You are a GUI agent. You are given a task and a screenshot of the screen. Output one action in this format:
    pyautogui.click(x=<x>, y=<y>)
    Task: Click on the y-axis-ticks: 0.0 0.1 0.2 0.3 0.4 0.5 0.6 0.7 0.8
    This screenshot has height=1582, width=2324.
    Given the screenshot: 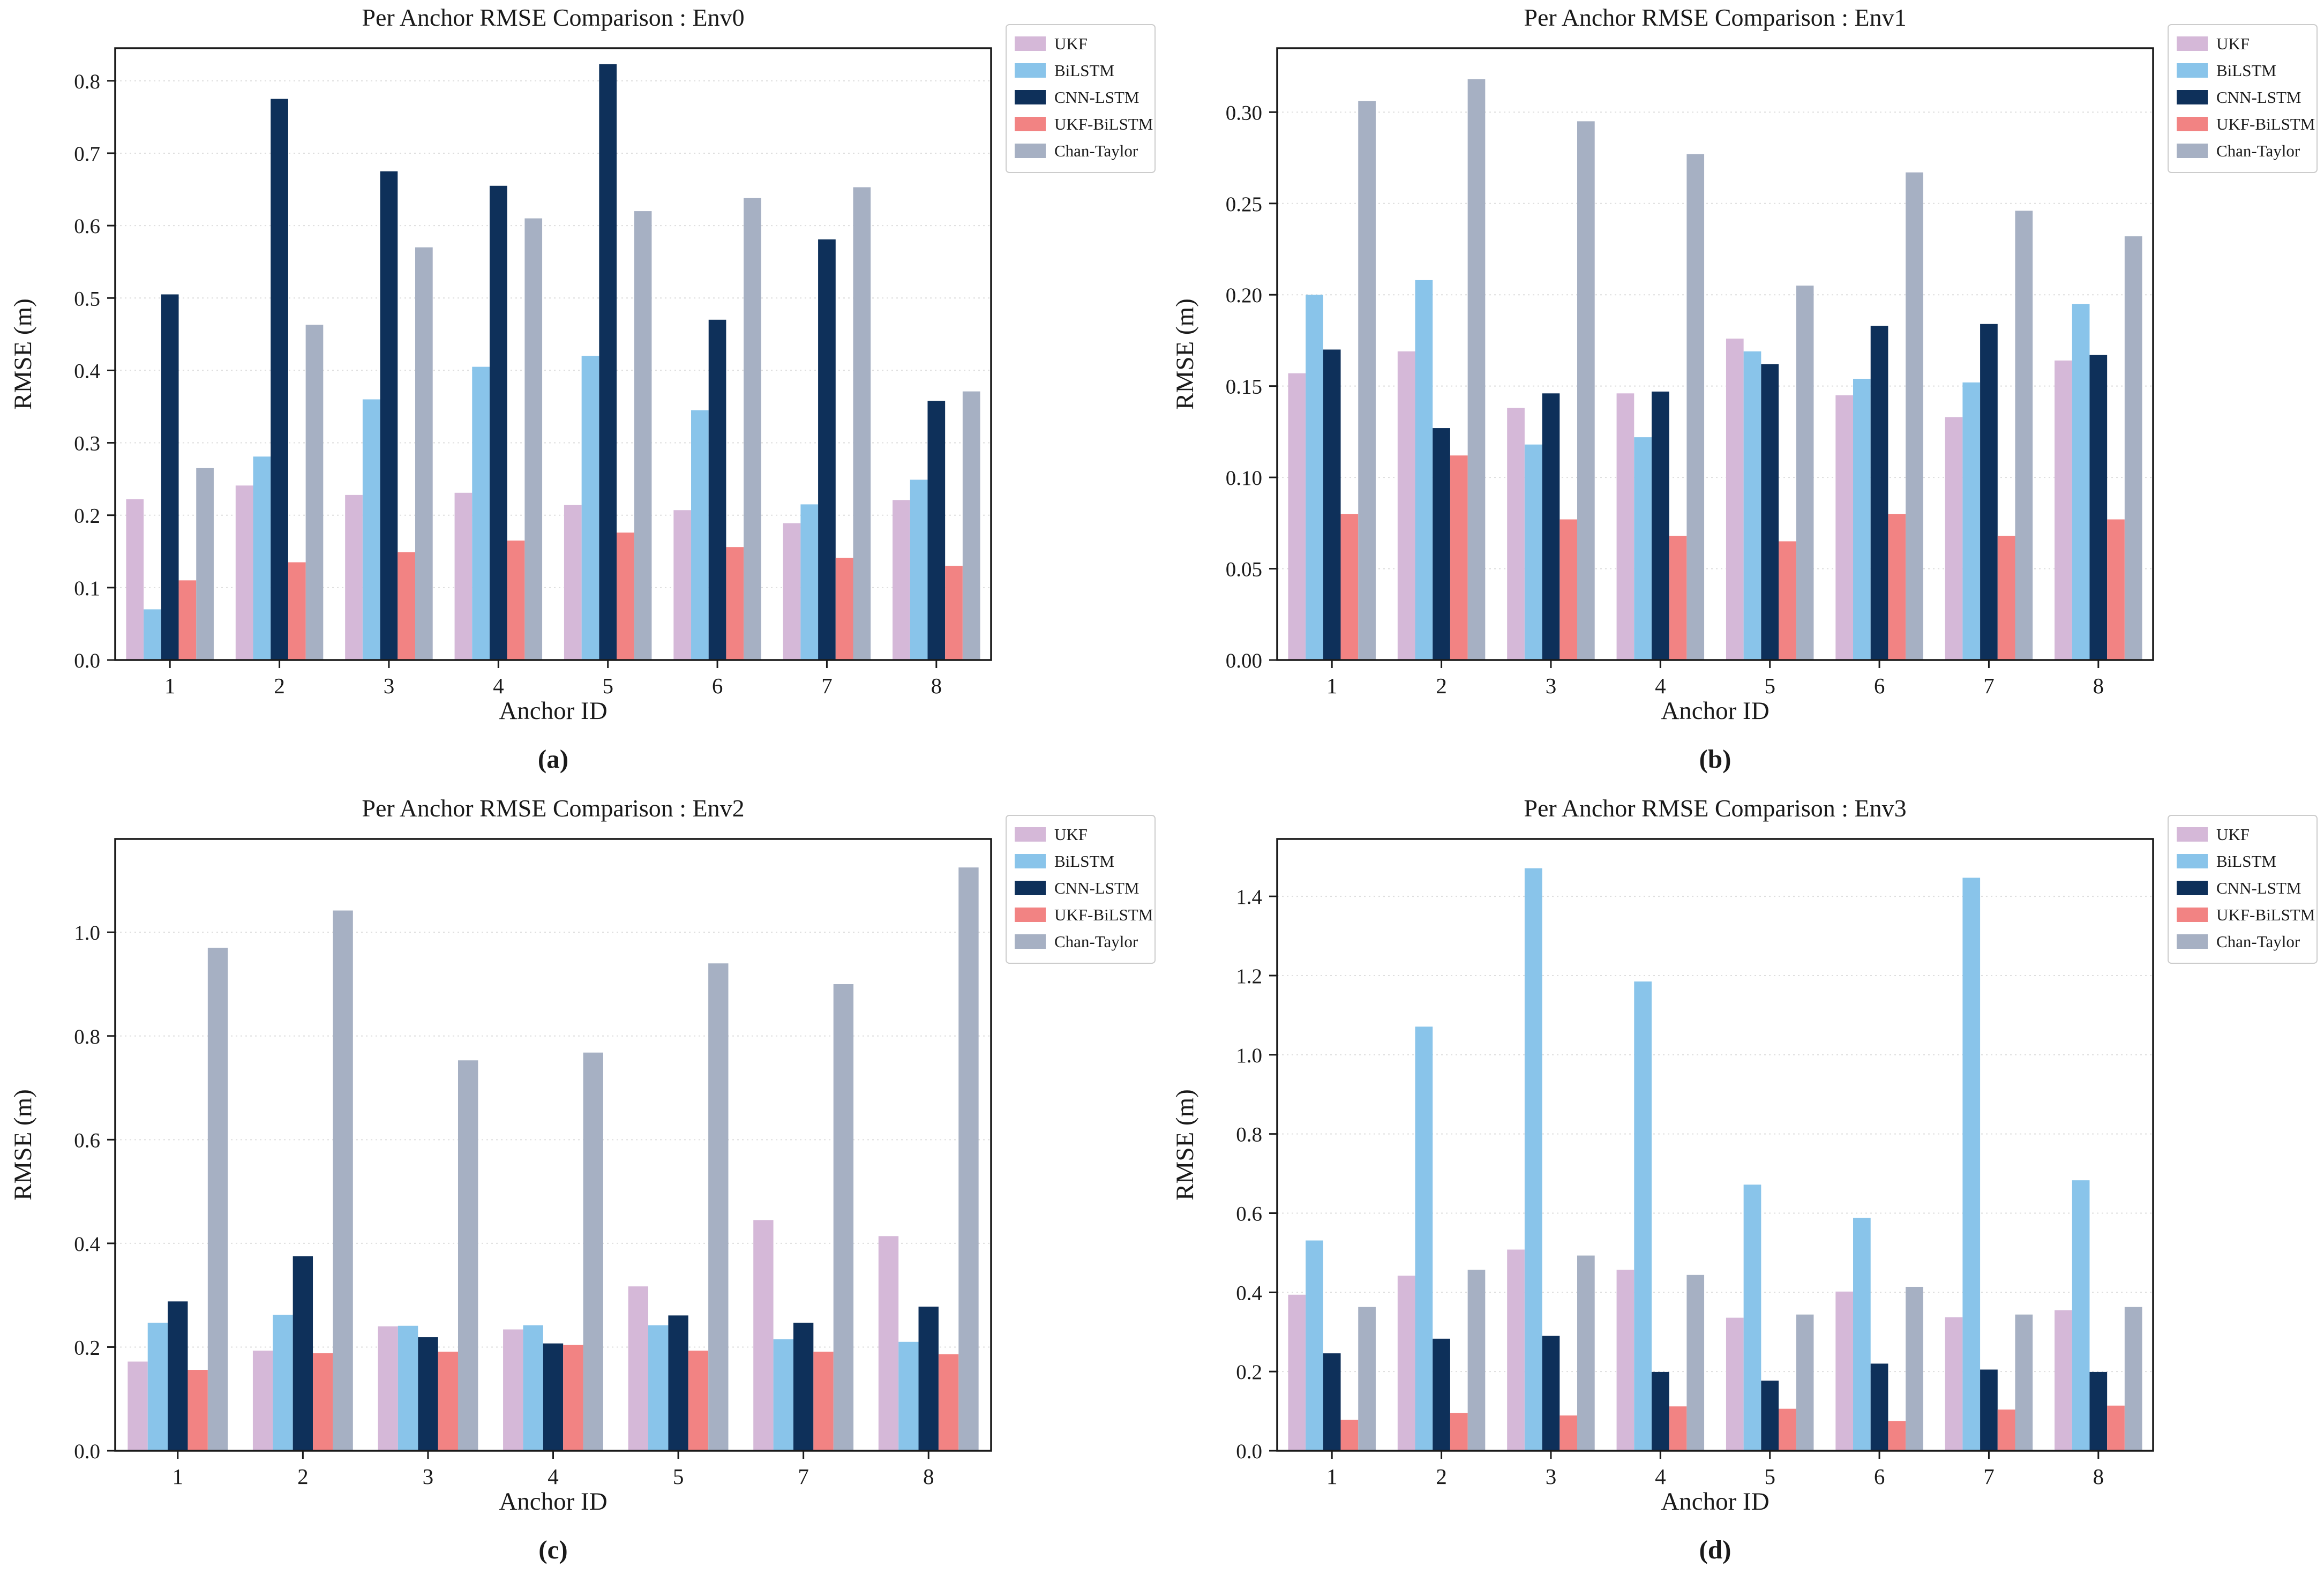 What is the action you would take?
    pyautogui.click(x=94, y=371)
    